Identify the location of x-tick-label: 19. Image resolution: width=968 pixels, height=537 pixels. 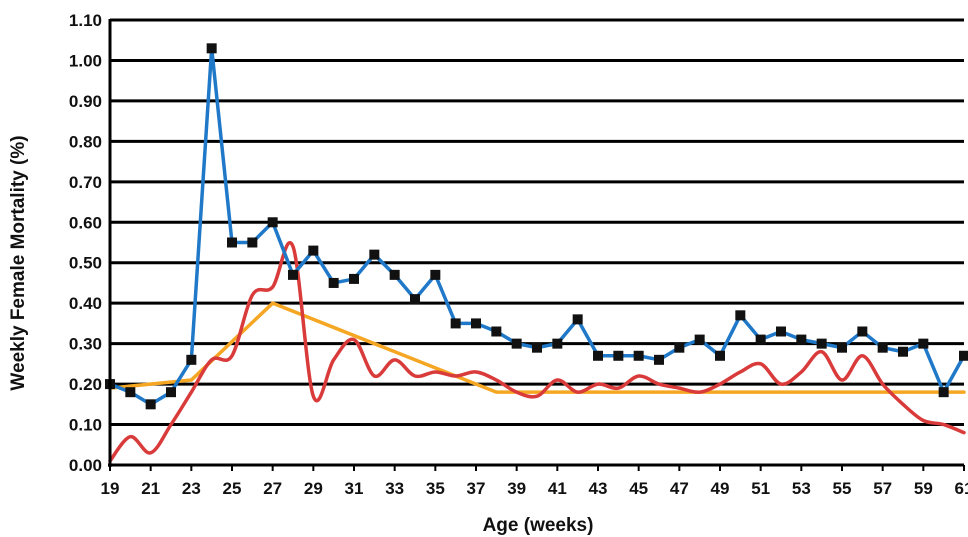
(110, 488).